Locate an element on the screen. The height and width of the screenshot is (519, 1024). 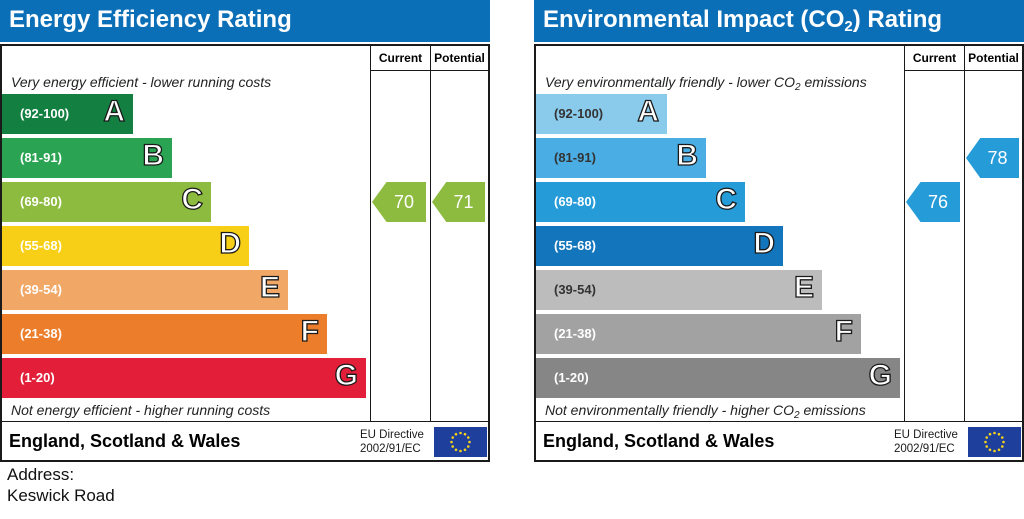
env-desc-bottom-main: Not environmentally friendly - higher CO is located at coordinates (669, 410).